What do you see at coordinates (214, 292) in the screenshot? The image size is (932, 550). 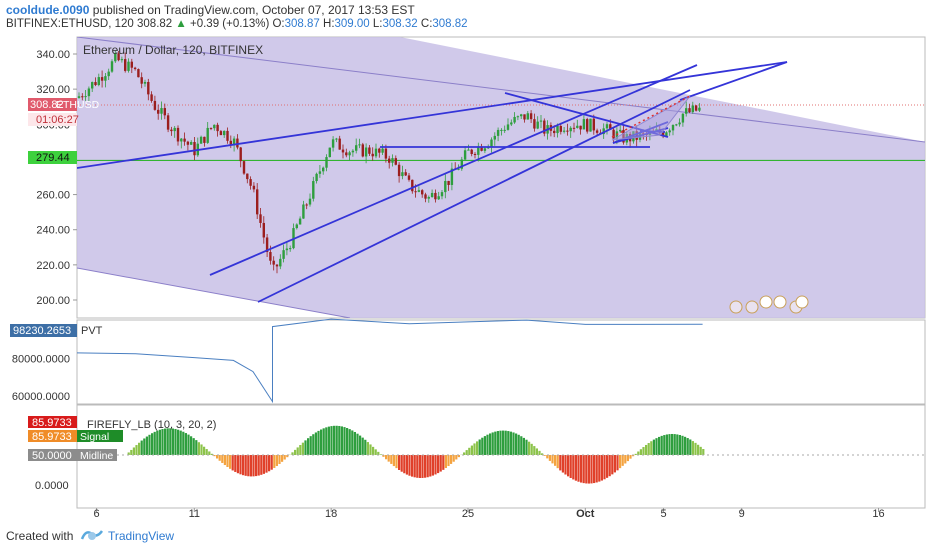 I see `channel-lower-line` at bounding box center [214, 292].